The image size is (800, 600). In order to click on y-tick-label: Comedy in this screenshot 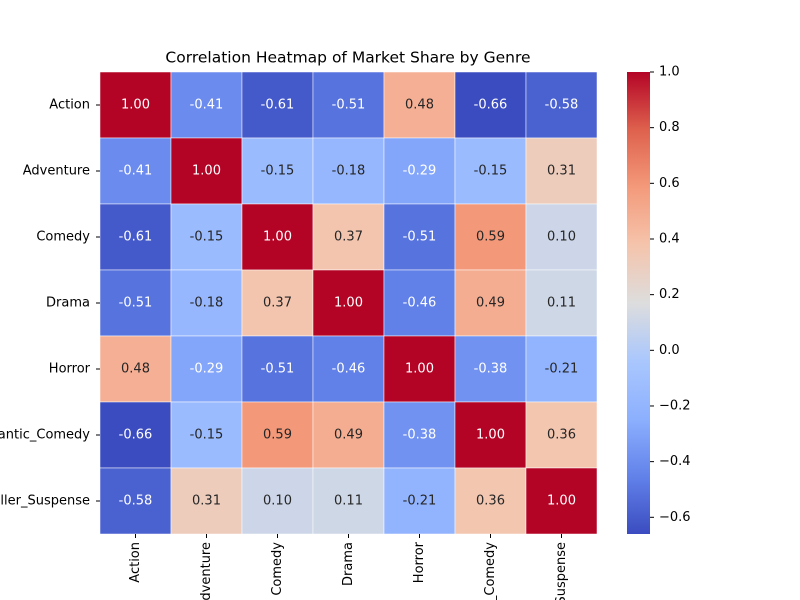, I will do `click(63, 237)`.